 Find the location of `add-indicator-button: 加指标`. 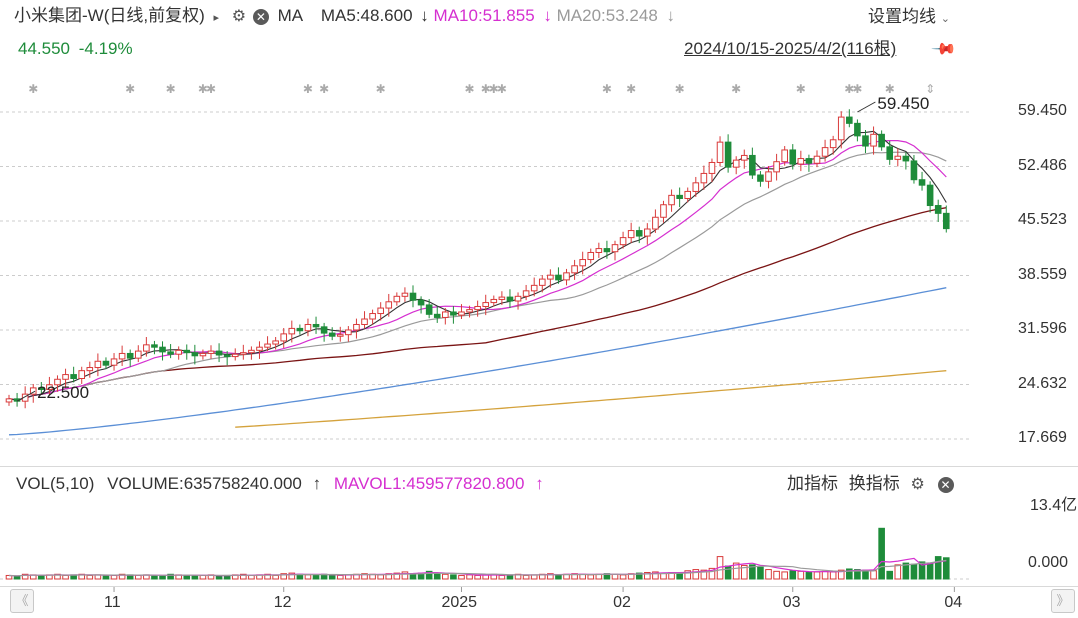

add-indicator-button: 加指标 is located at coordinates (812, 483).